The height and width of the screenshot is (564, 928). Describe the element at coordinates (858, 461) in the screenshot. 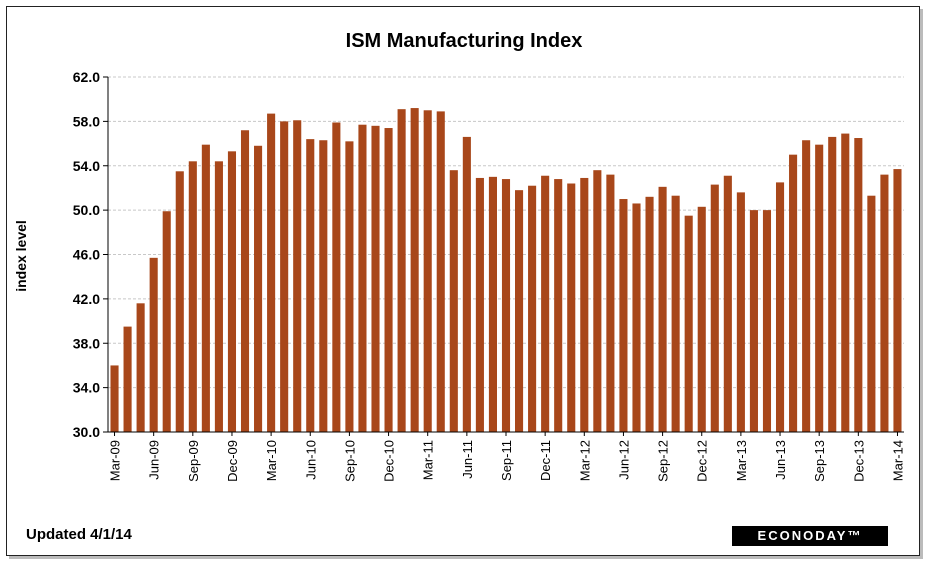

I see `x-tick-label: Dec-13` at that location.